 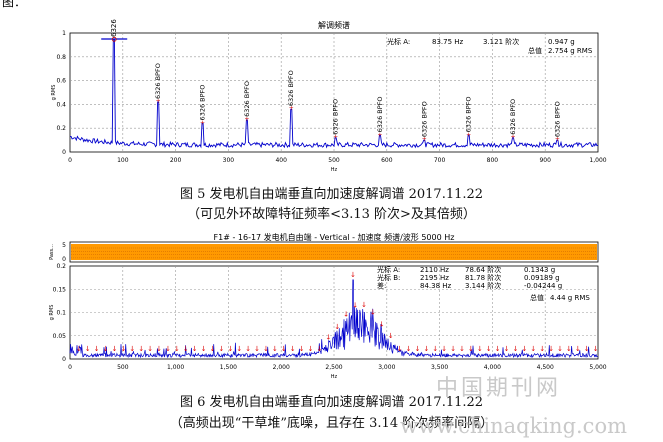 I want to click on cursor-marker, so click(x=114, y=39).